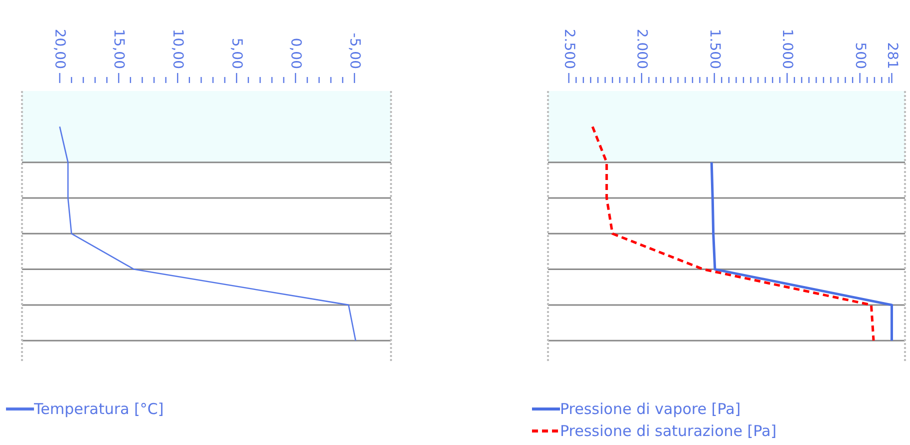 The width and height of the screenshot is (910, 445). Describe the element at coordinates (714, 48) in the screenshot. I see `x-tick-label: 1.500` at that location.